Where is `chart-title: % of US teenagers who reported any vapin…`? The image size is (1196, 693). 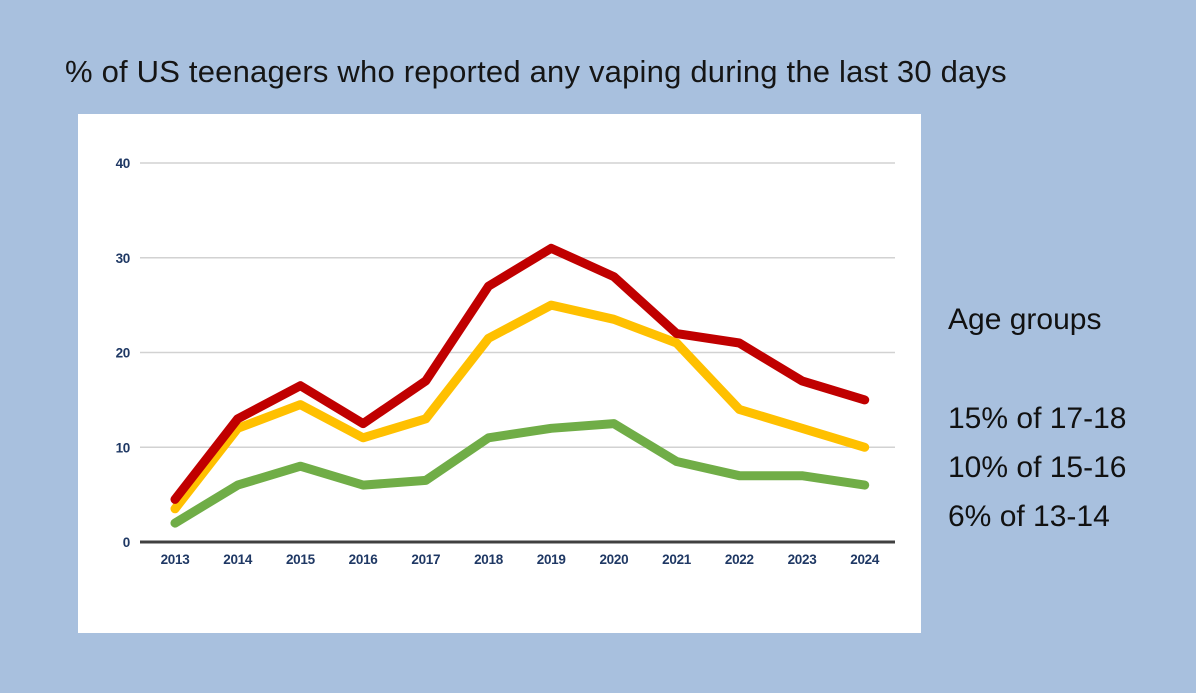 chart-title: % of US teenagers who reported any vapin… is located at coordinates (536, 71).